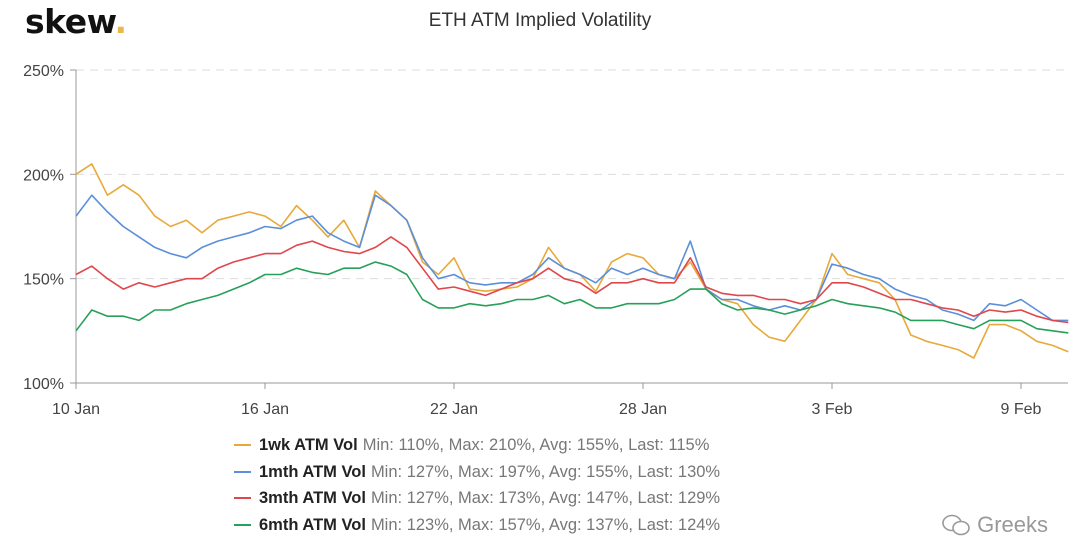 The image size is (1080, 543). What do you see at coordinates (994, 525) in the screenshot?
I see `watermark: Greeks` at bounding box center [994, 525].